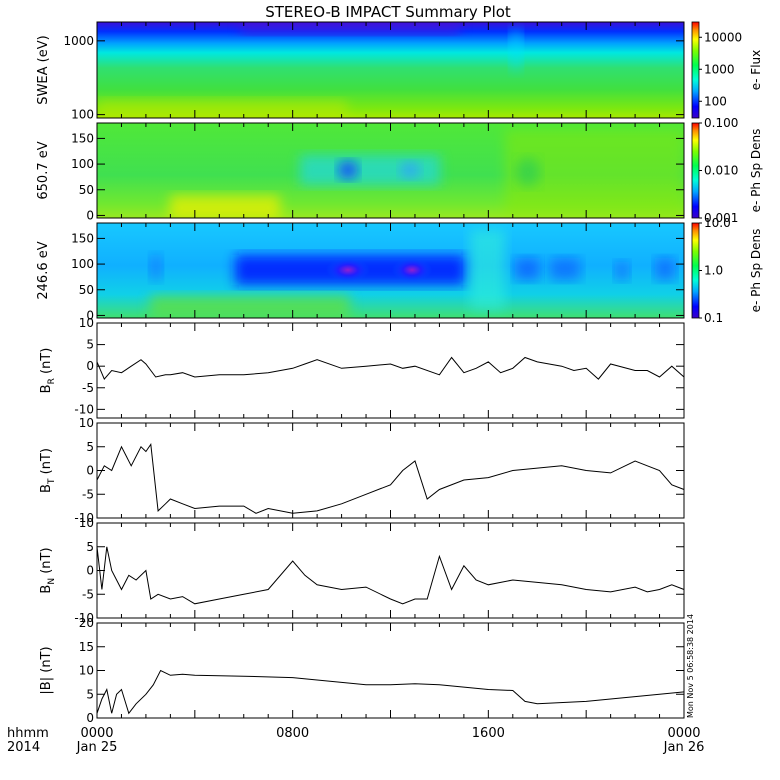 This screenshot has height=780, width=780. Describe the element at coordinates (46, 670) in the screenshot. I see `y-axis-label: |B| (nT)` at that location.